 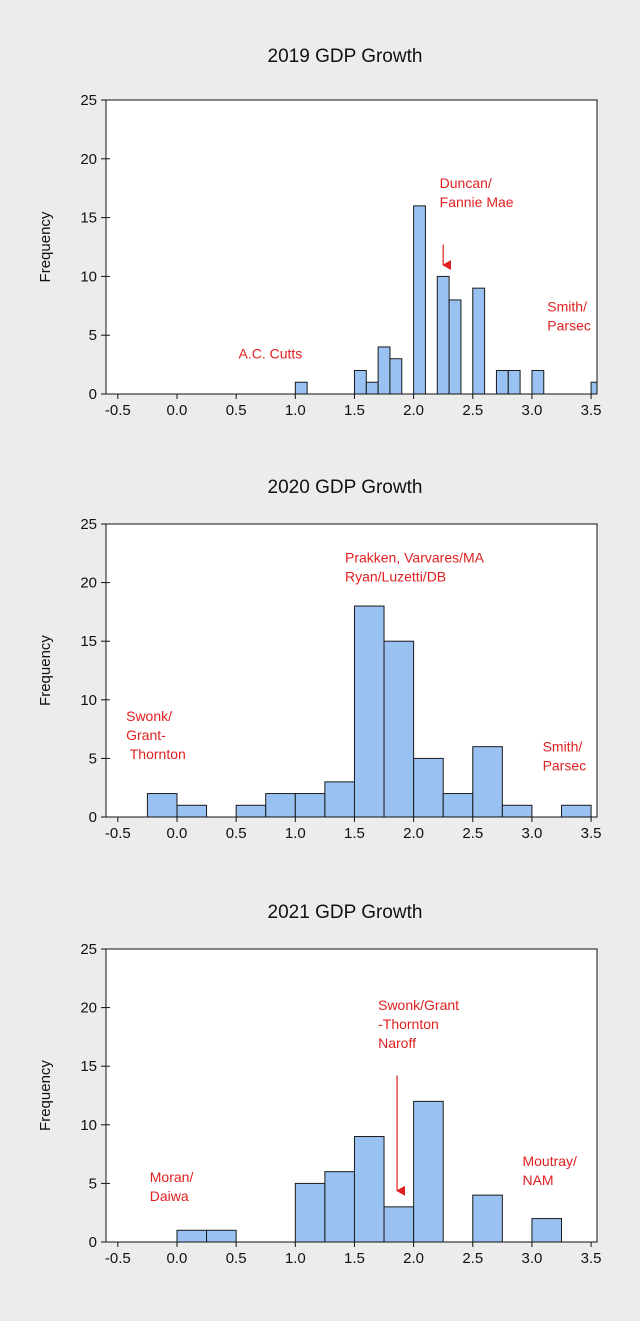 I want to click on annotation-text: Thornton, so click(x=156, y=754).